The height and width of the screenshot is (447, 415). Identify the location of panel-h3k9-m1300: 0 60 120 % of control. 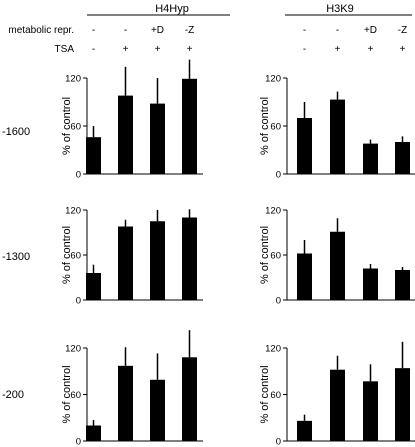
(337, 256).